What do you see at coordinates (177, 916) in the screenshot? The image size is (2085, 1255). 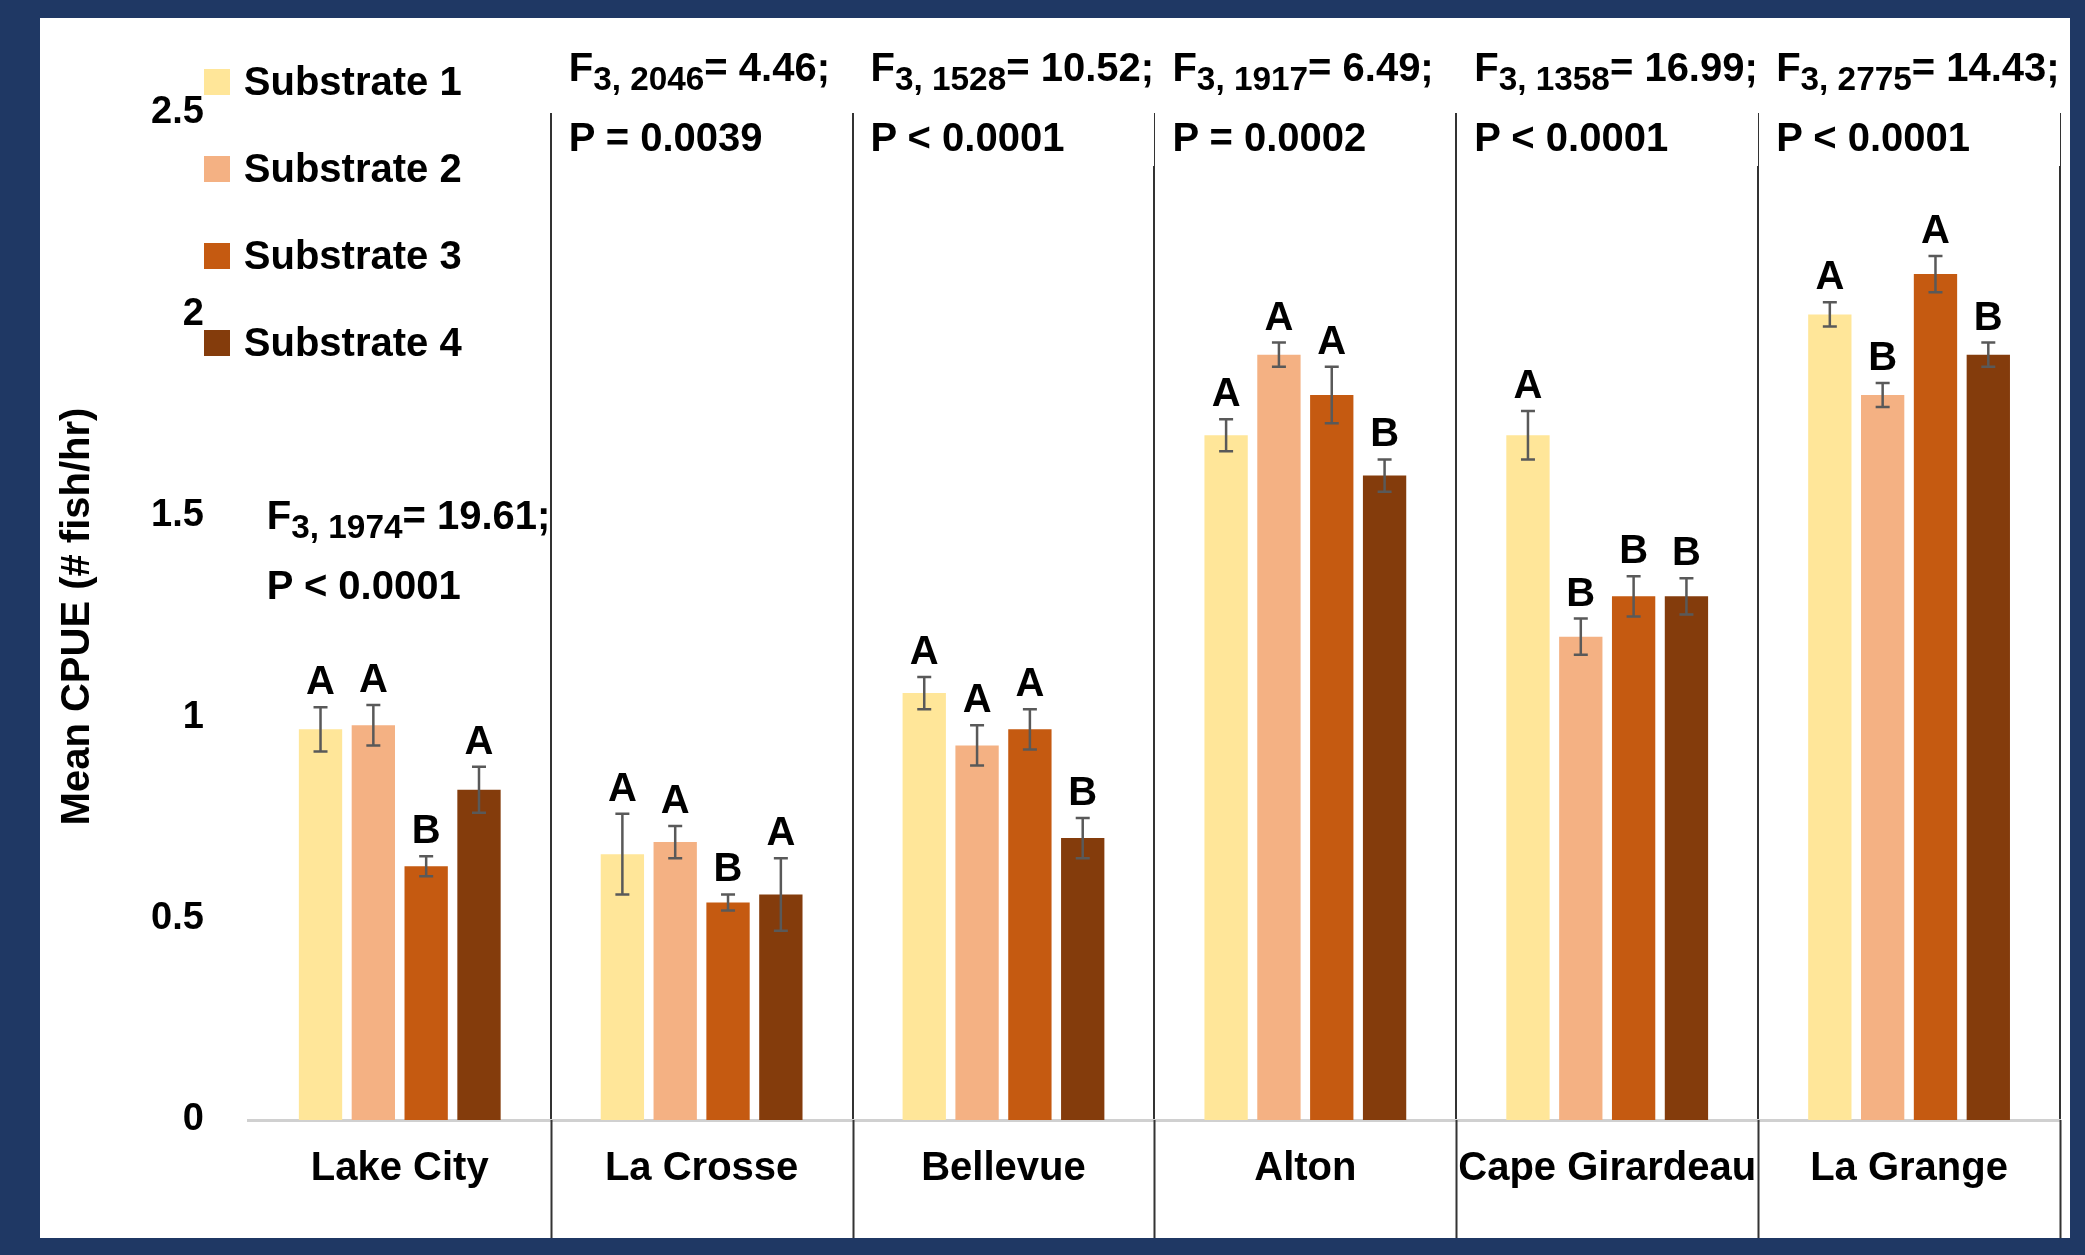 I see `y-tick-label: 0.5` at bounding box center [177, 916].